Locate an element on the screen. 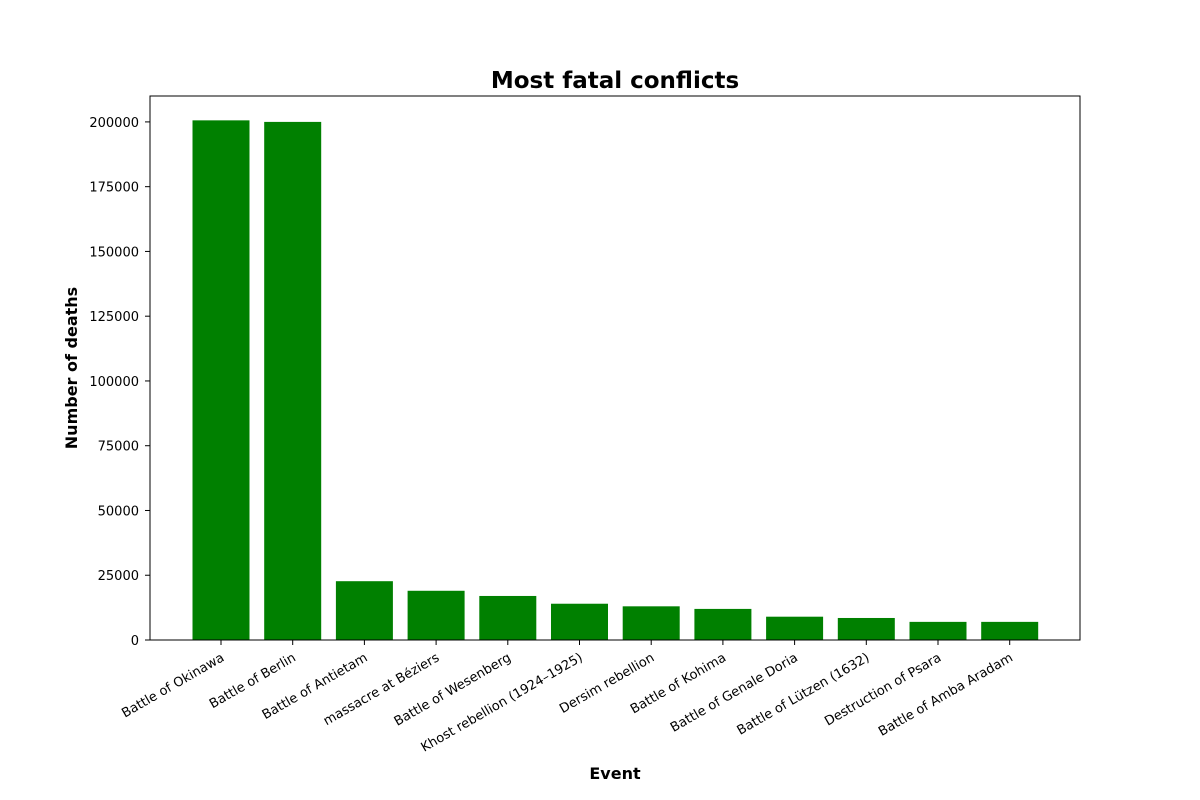 Image resolution: width=1200 pixels, height=800 pixels. y-tick-label: 125000 is located at coordinates (114, 317).